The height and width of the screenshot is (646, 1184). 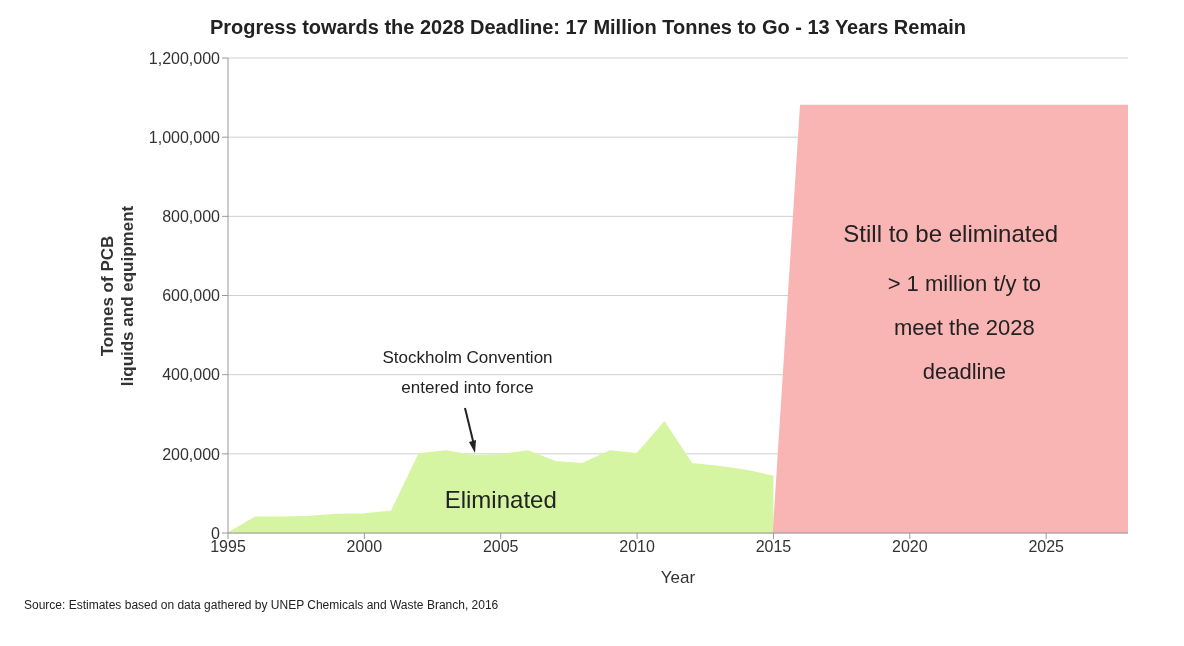 I want to click on y-axis-title: Tonnes of PCB liquids and equipment, so click(x=118, y=295).